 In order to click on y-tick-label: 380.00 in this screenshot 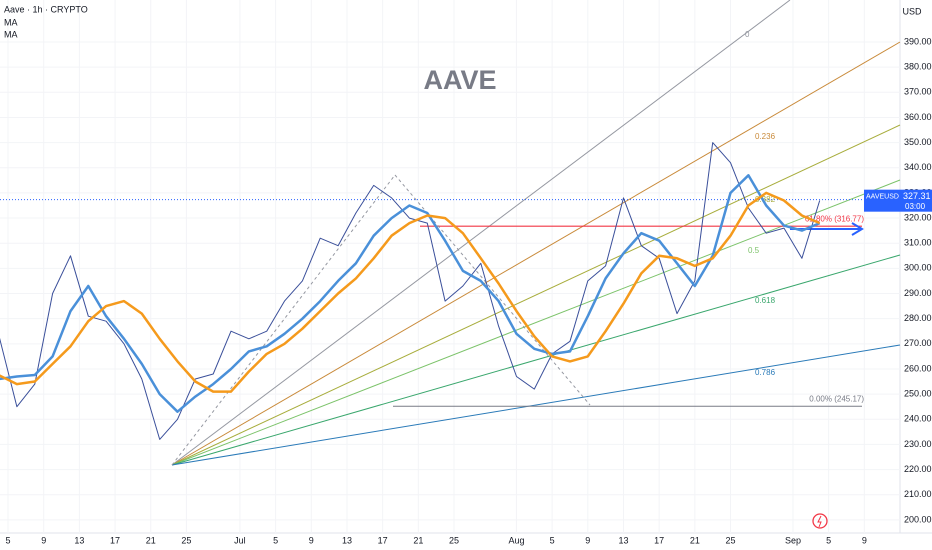, I will do `click(918, 67)`.